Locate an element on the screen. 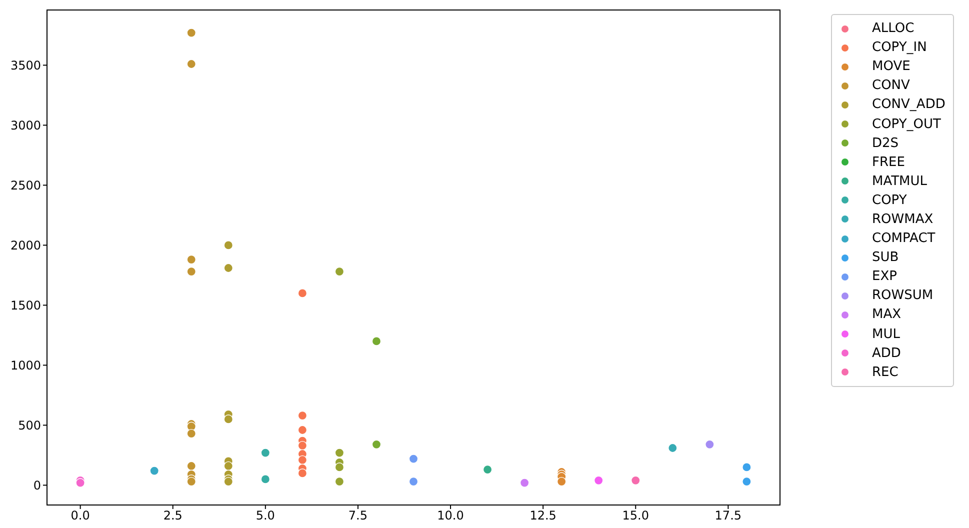  y-tick-label: 3500 is located at coordinates (25, 65).